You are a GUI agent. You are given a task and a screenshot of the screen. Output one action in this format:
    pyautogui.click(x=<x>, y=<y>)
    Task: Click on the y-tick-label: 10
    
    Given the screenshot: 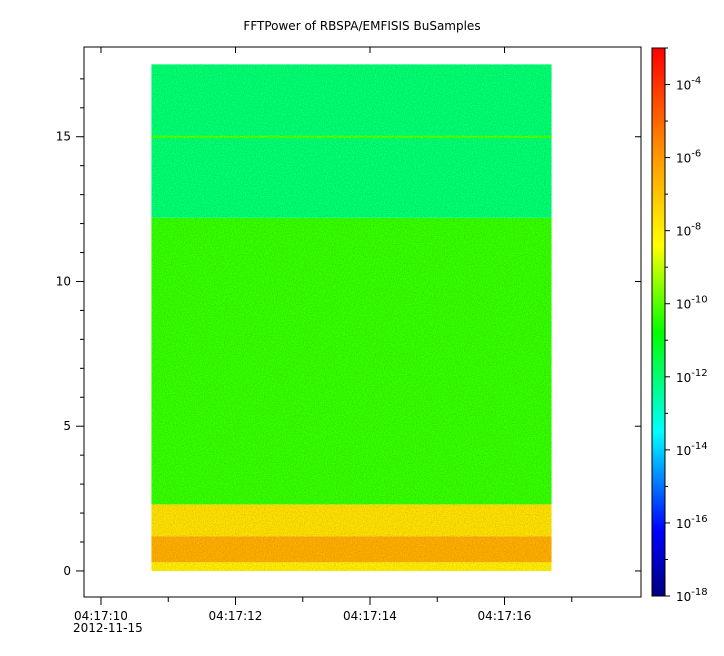 What is the action you would take?
    pyautogui.click(x=63, y=281)
    